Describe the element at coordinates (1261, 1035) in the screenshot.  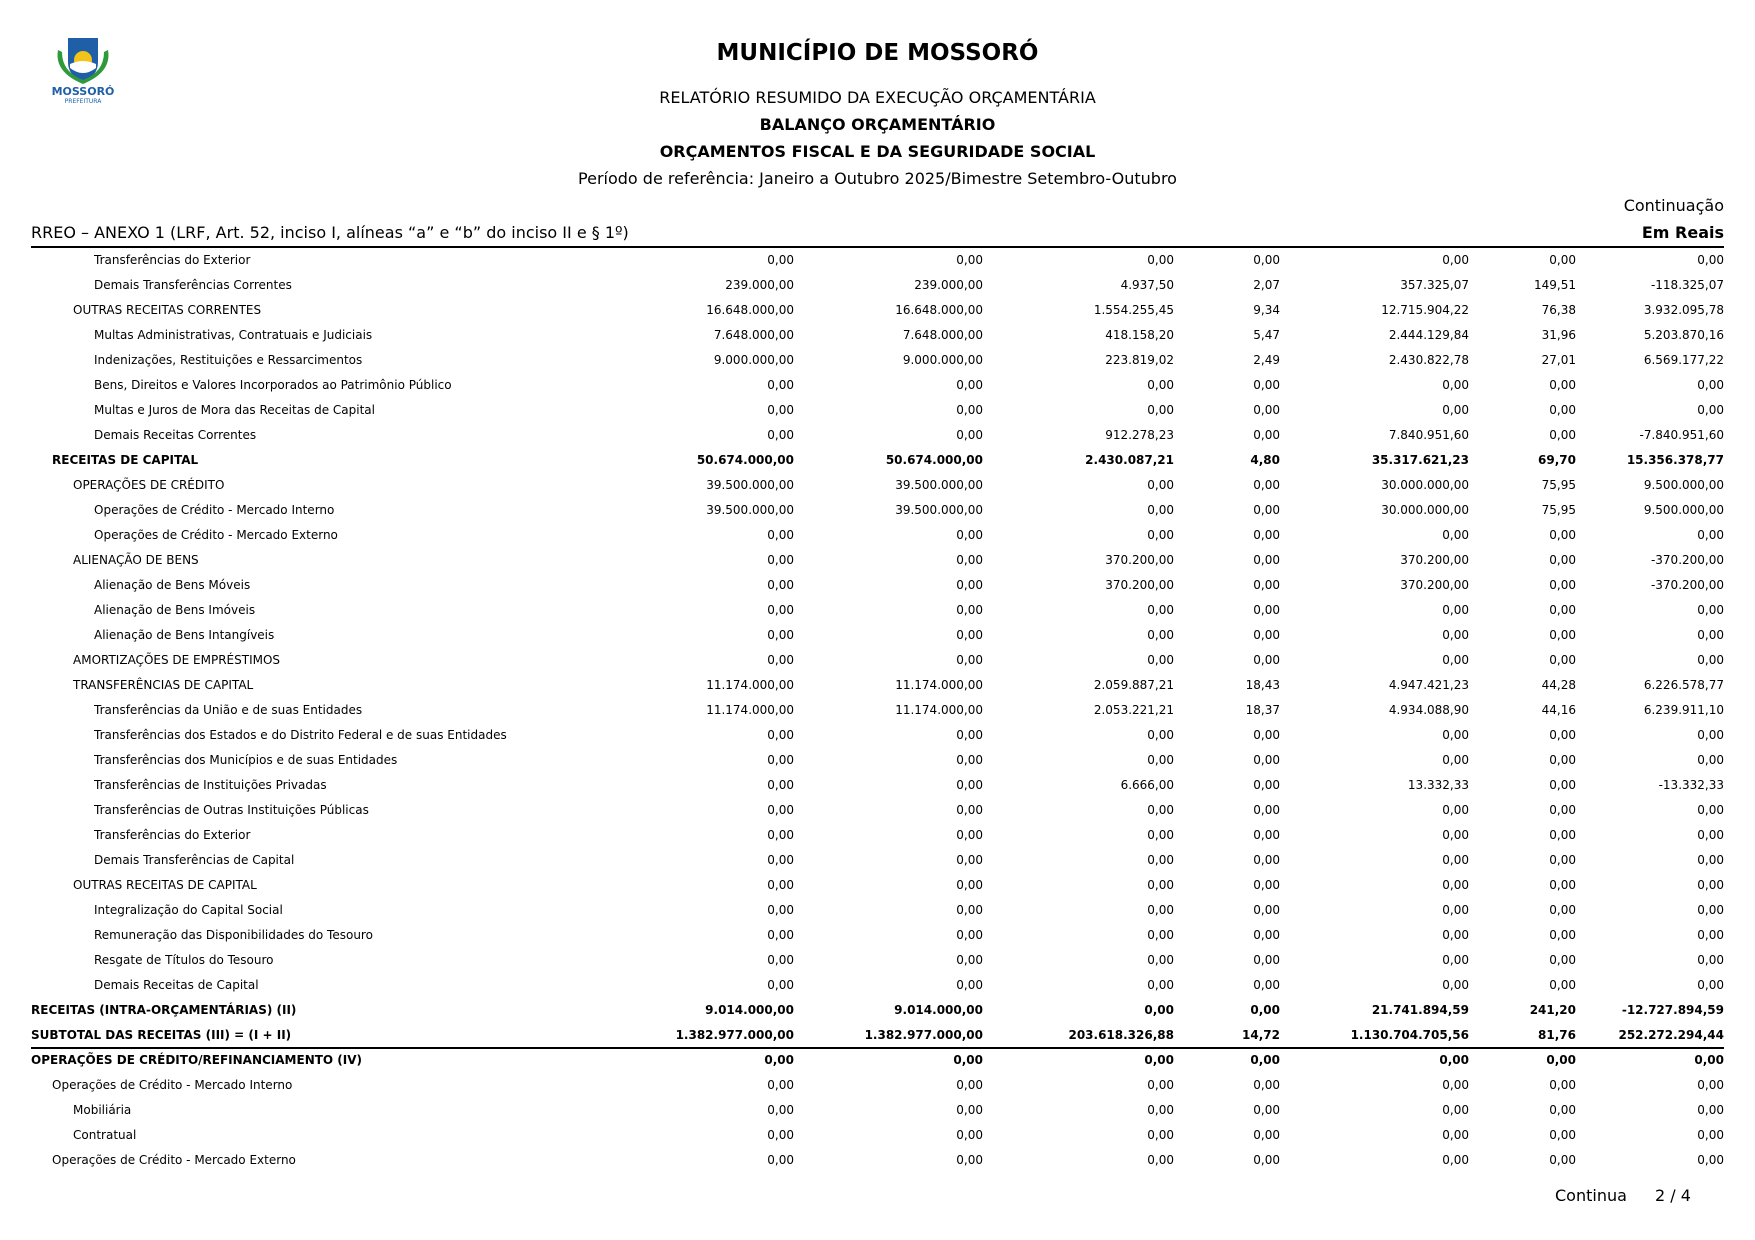
I see `row-value: 14,72` at that location.